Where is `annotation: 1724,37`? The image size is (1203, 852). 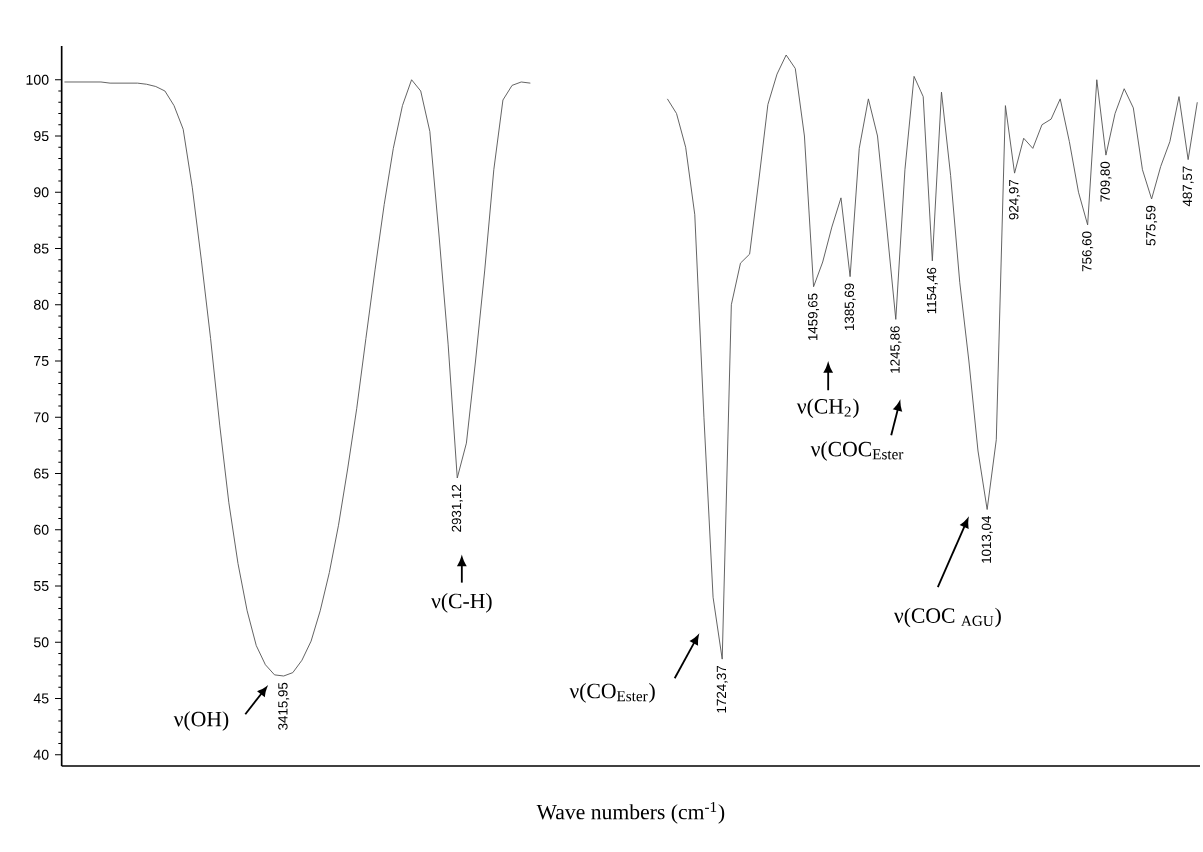 annotation: 1724,37 is located at coordinates (722, 689).